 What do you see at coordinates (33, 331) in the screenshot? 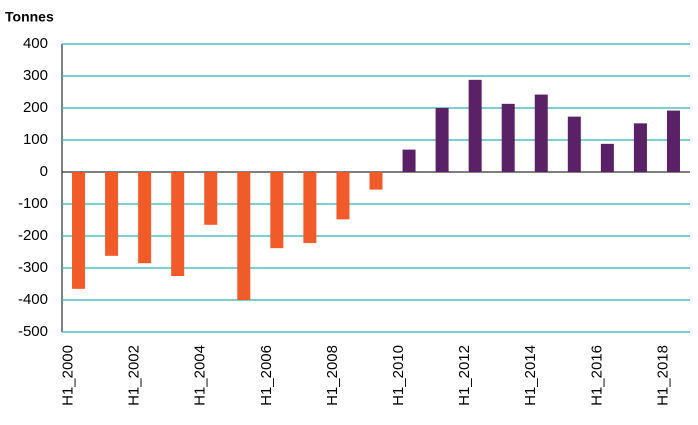
I see `y-tick-label: -500` at bounding box center [33, 331].